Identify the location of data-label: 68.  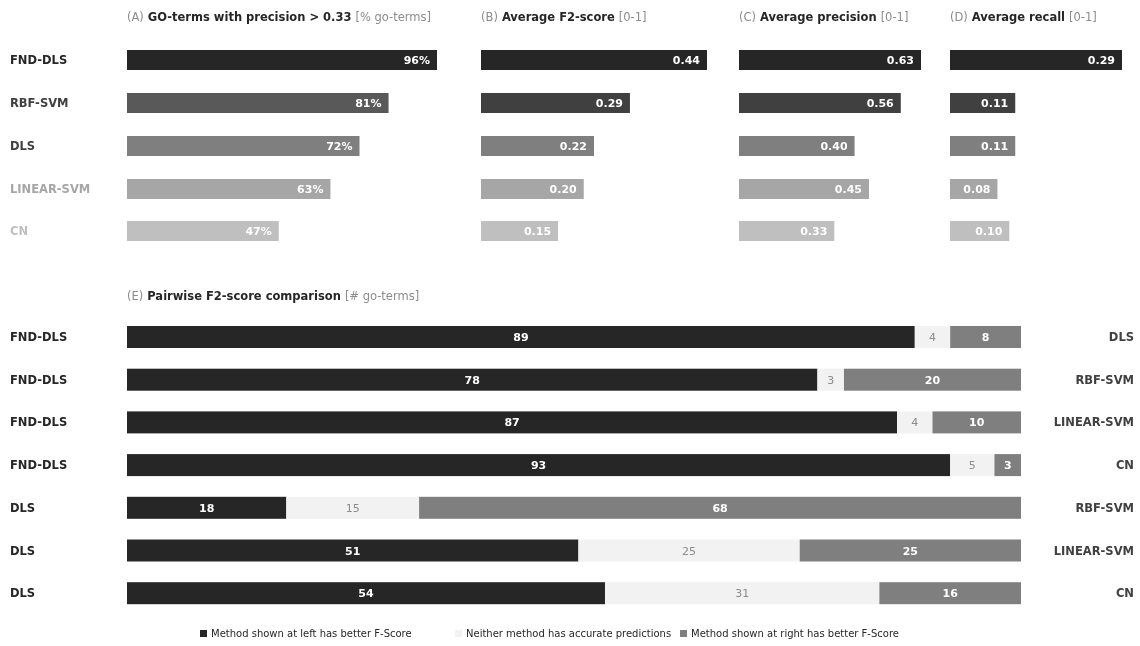
(720, 508).